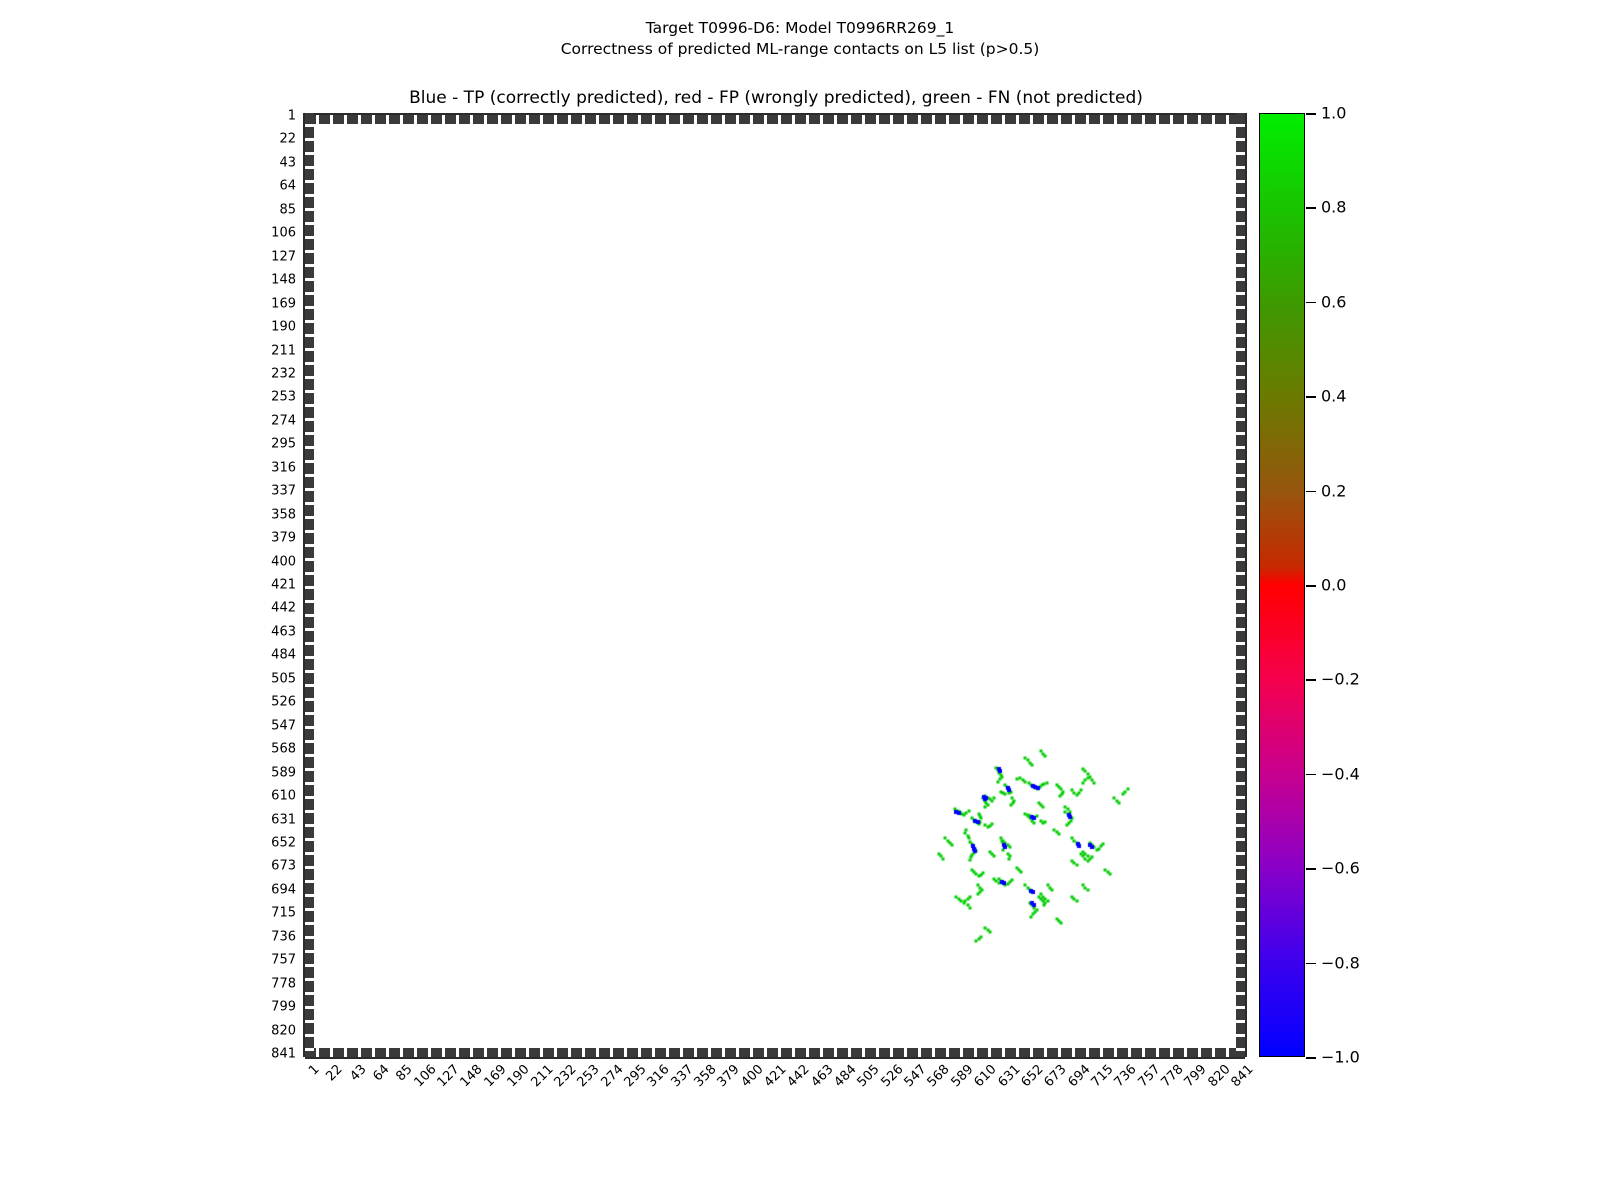 This screenshot has height=1200, width=1600. I want to click on y-tick-label: 169, so click(283, 304).